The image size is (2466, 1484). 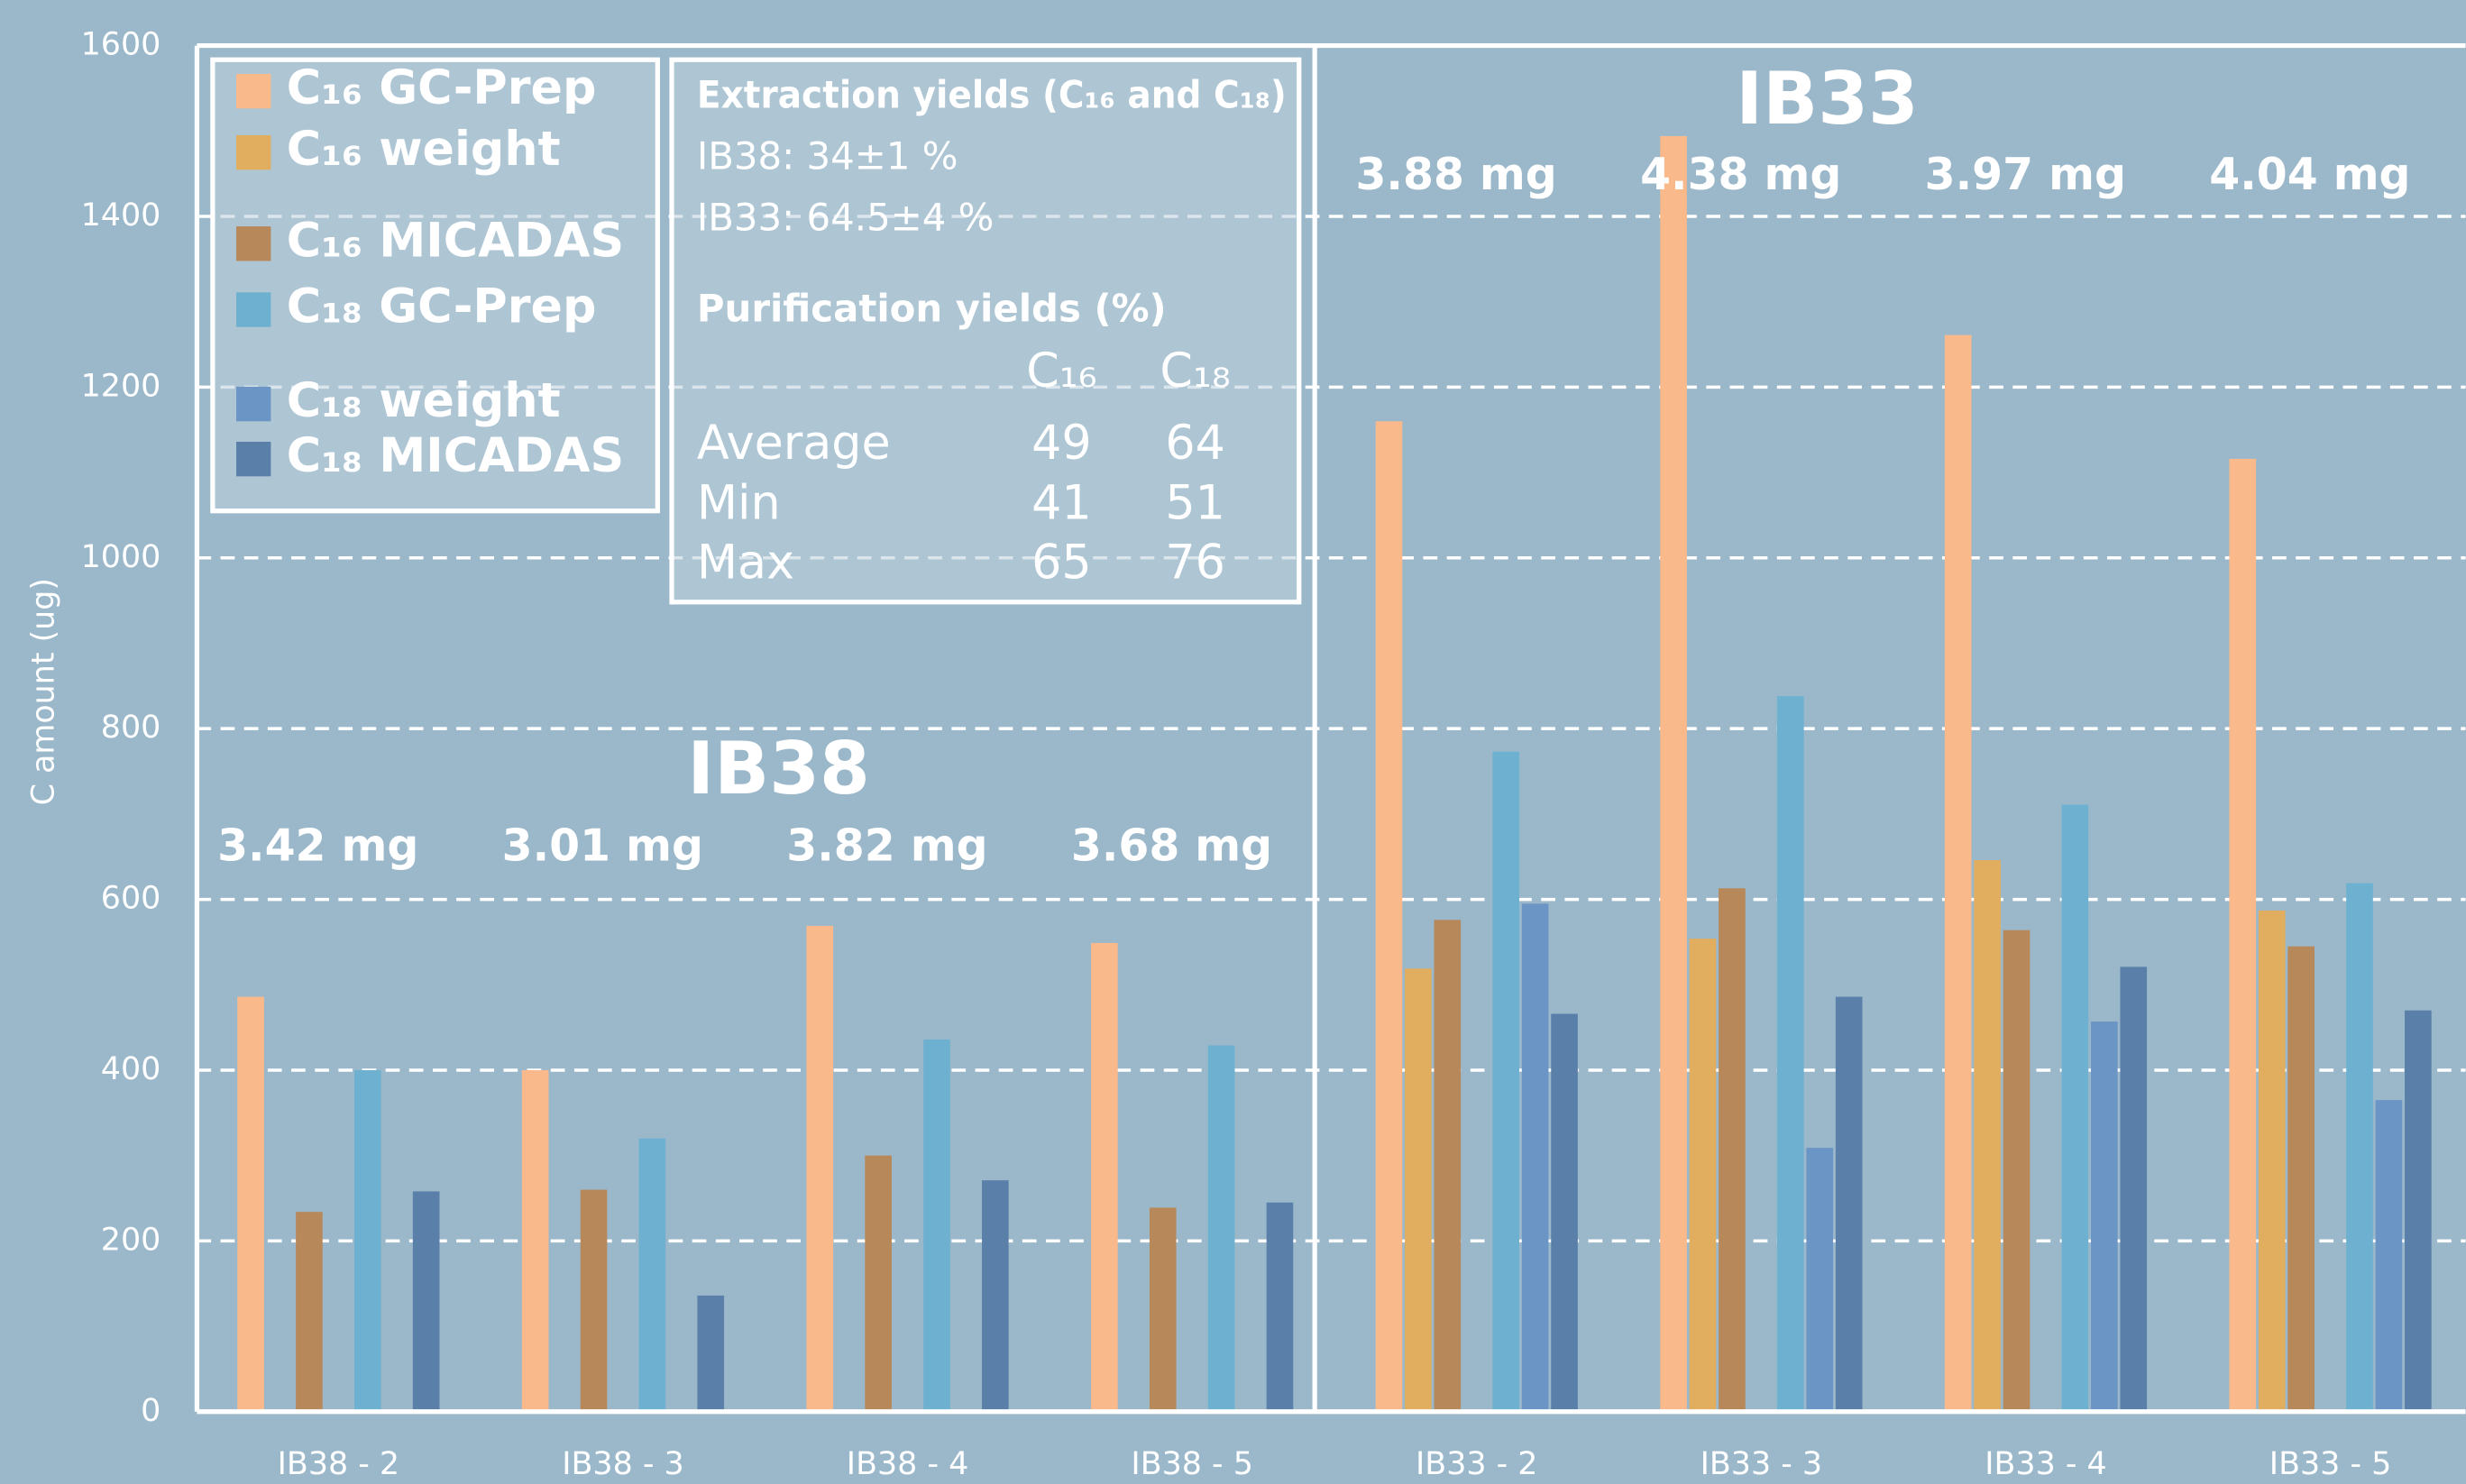 What do you see at coordinates (602, 846) in the screenshot?
I see `sample-mass: 3.01 mg` at bounding box center [602, 846].